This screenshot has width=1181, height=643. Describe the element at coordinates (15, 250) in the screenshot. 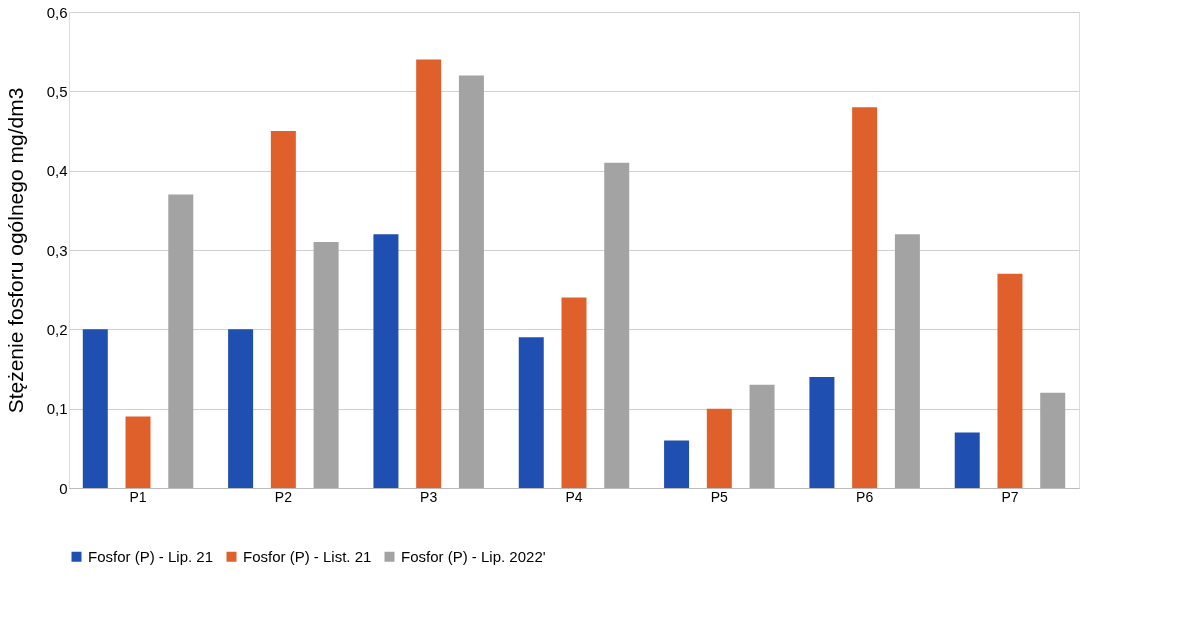

I see `y-axis-title: Stężenie fosforu ogólnego mg/dm3` at that location.